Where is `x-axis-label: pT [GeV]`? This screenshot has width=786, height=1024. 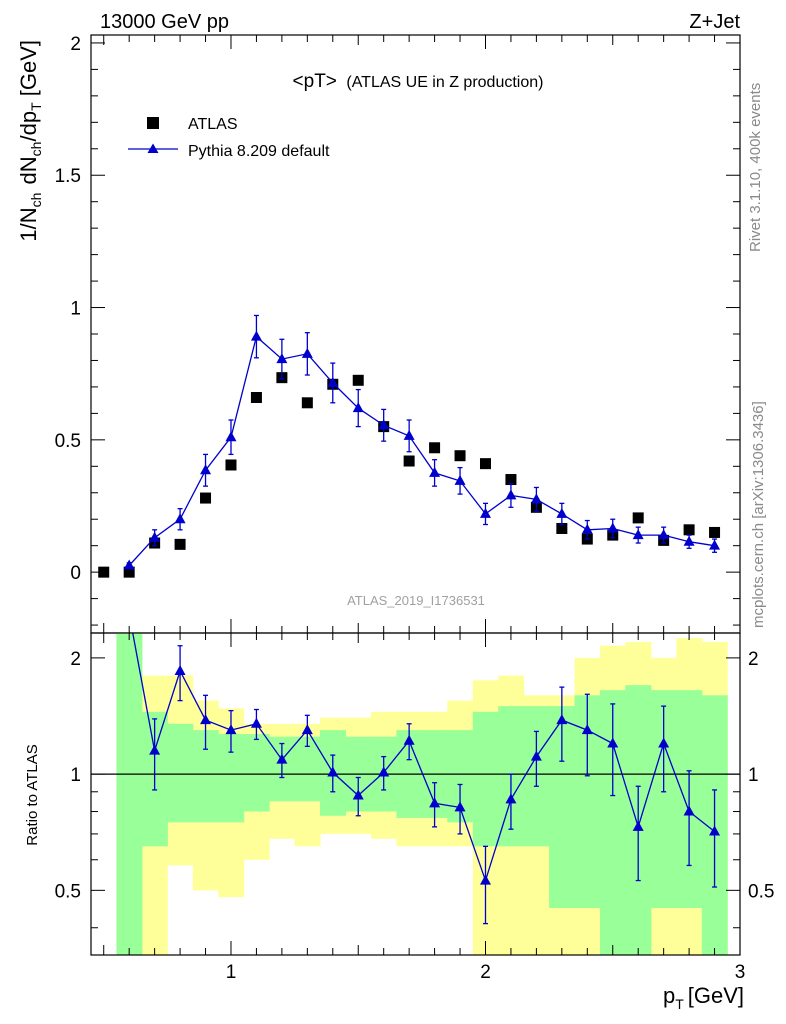
x-axis-label: pT [GeV] is located at coordinates (703, 997).